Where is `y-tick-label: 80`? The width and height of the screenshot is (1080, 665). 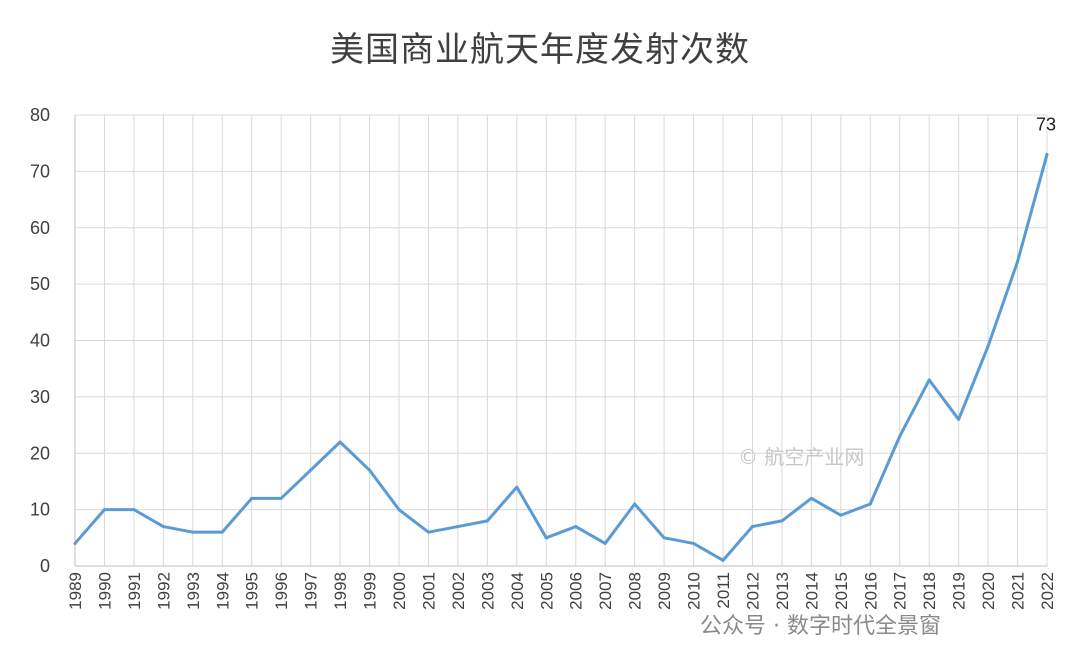 y-tick-label: 80 is located at coordinates (40, 115).